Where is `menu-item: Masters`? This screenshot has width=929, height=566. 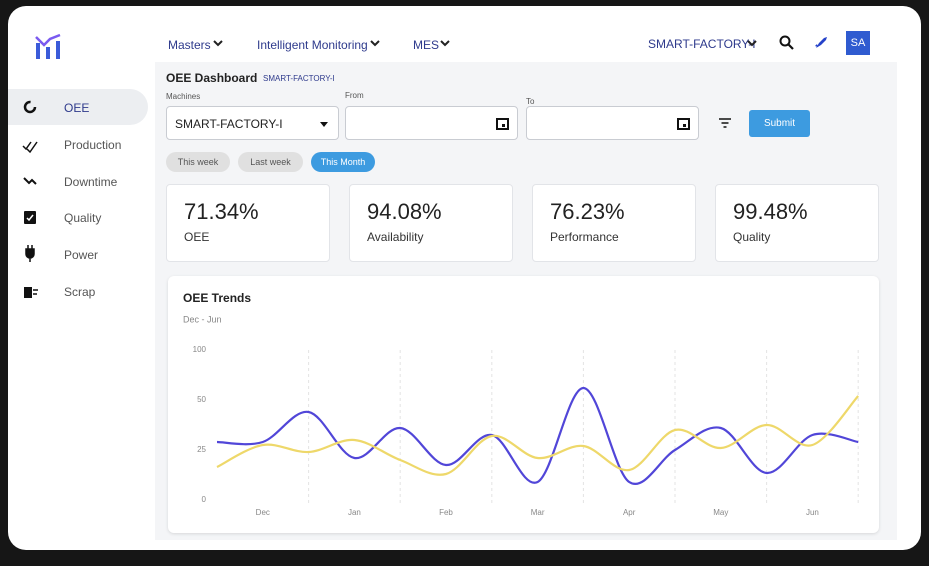 menu-item: Masters is located at coordinates (189, 45).